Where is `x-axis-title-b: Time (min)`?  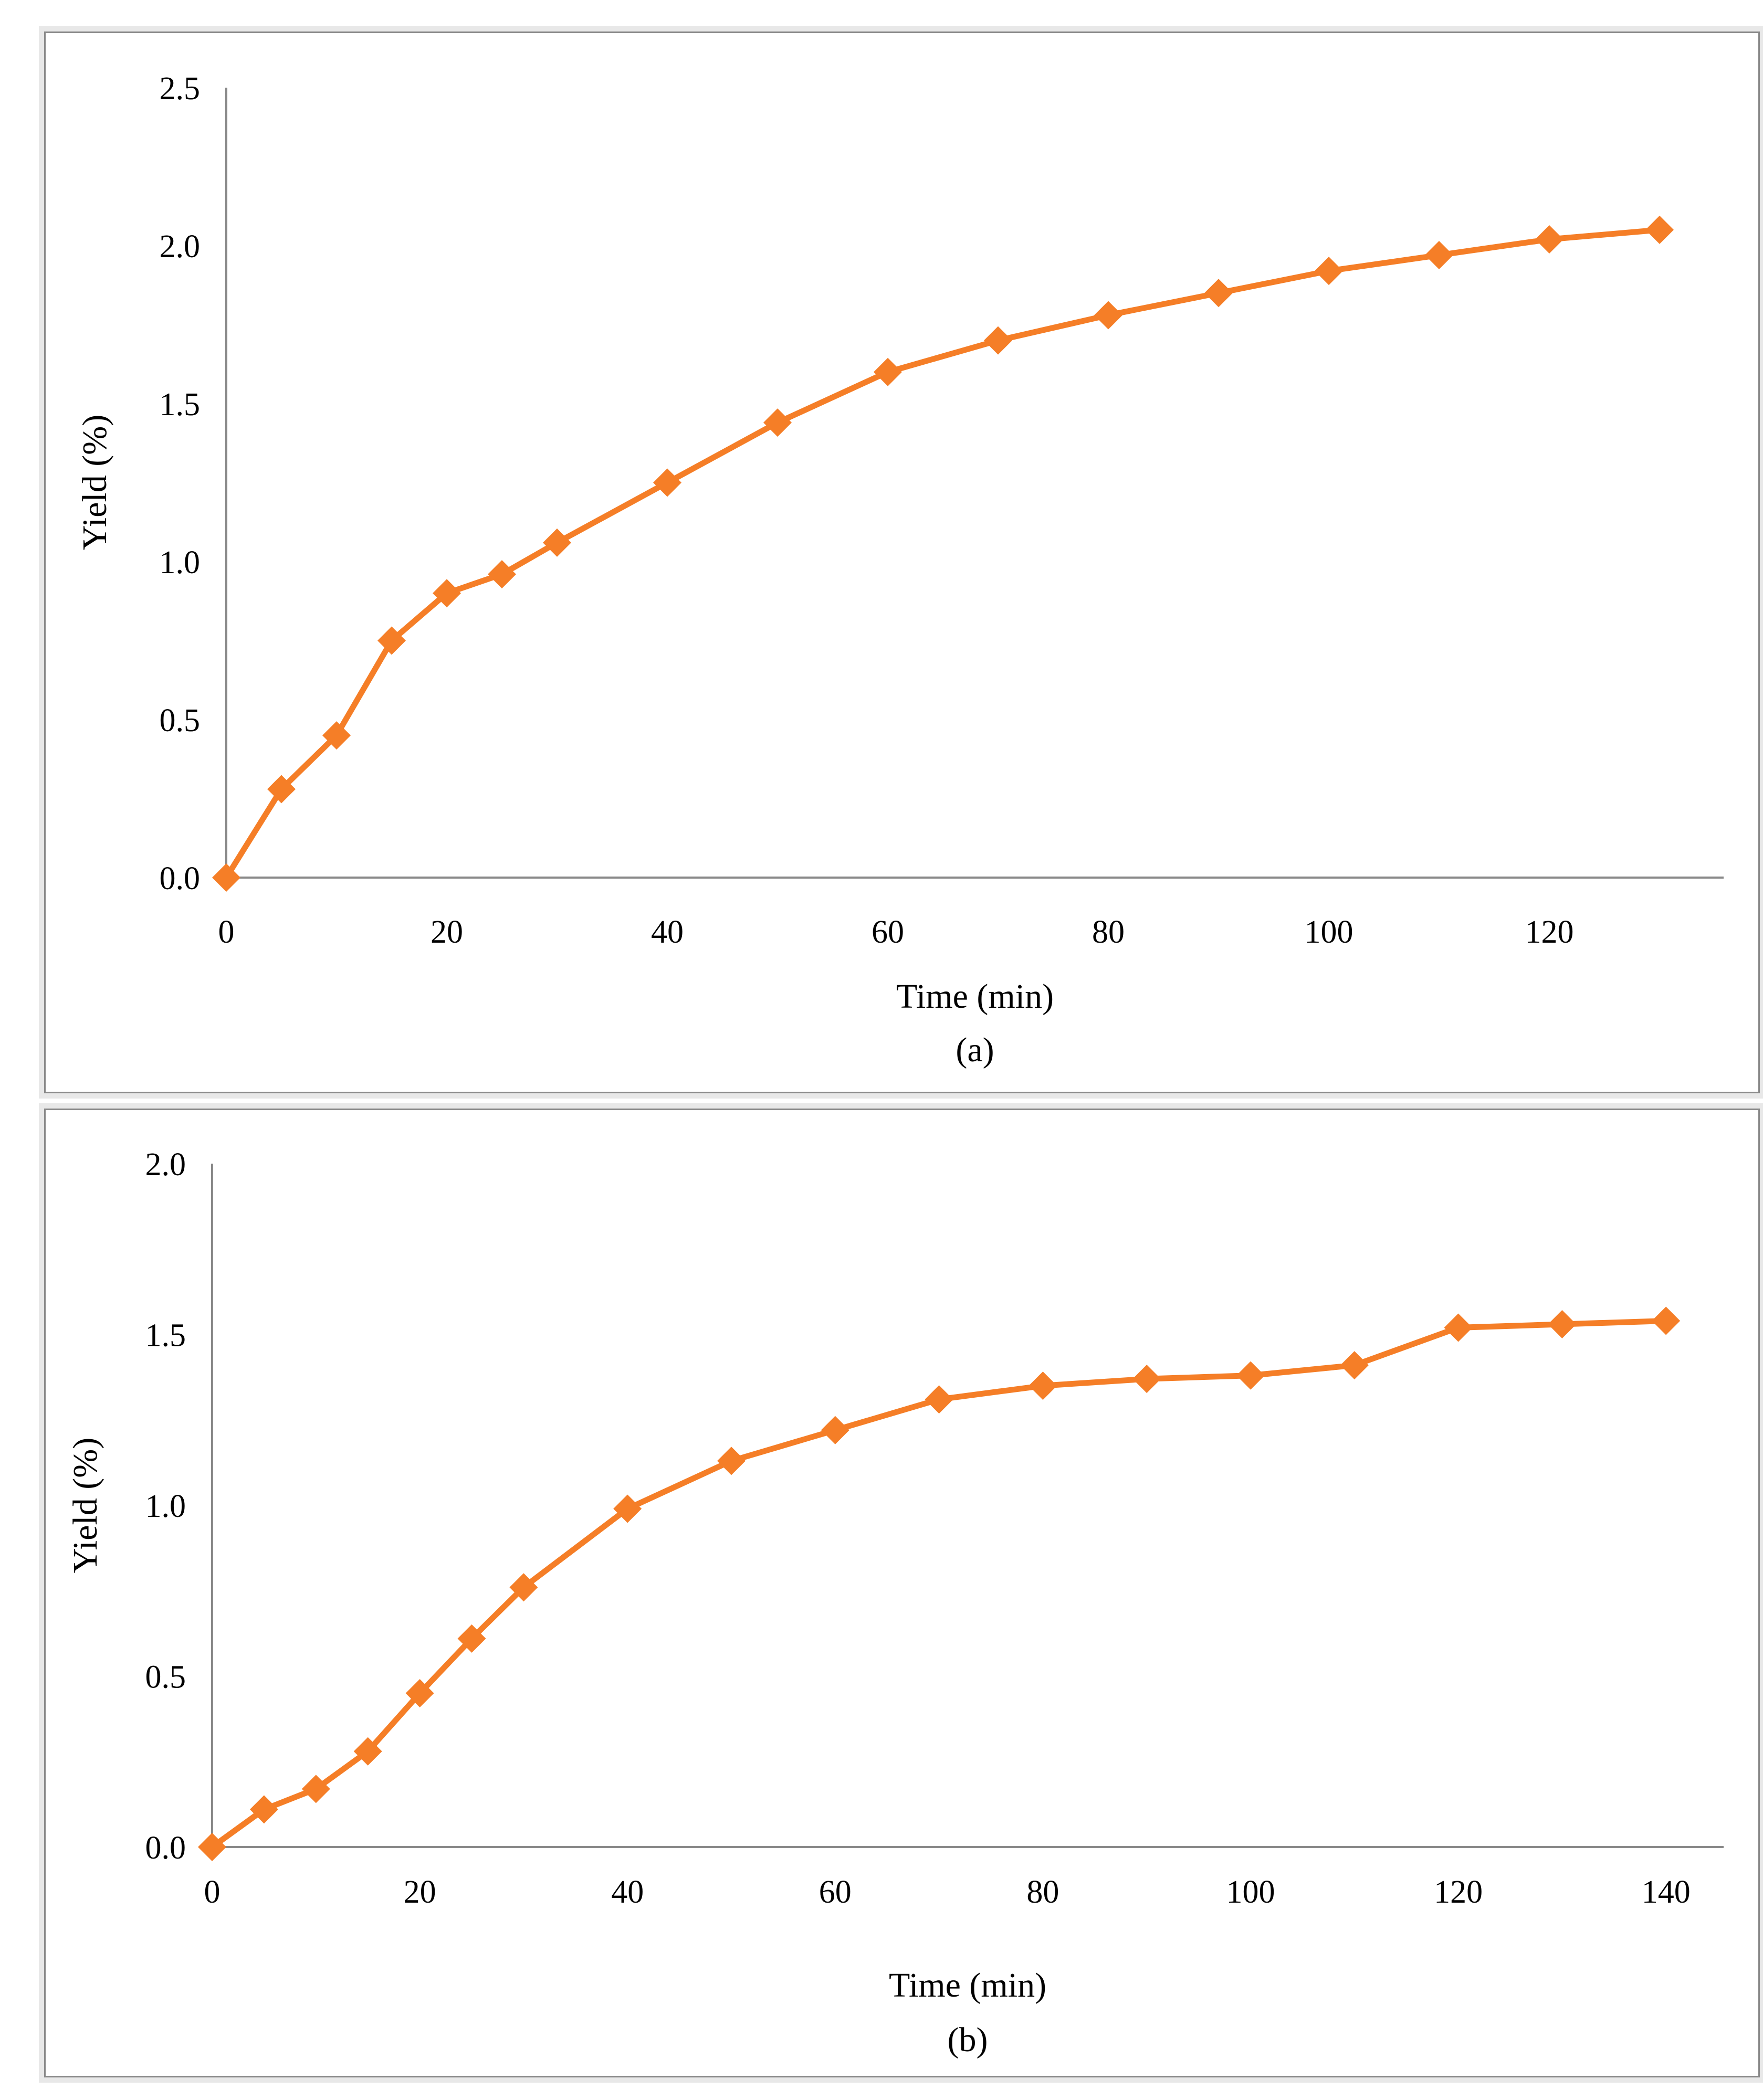
x-axis-title-b: Time (min) is located at coordinates (967, 1985).